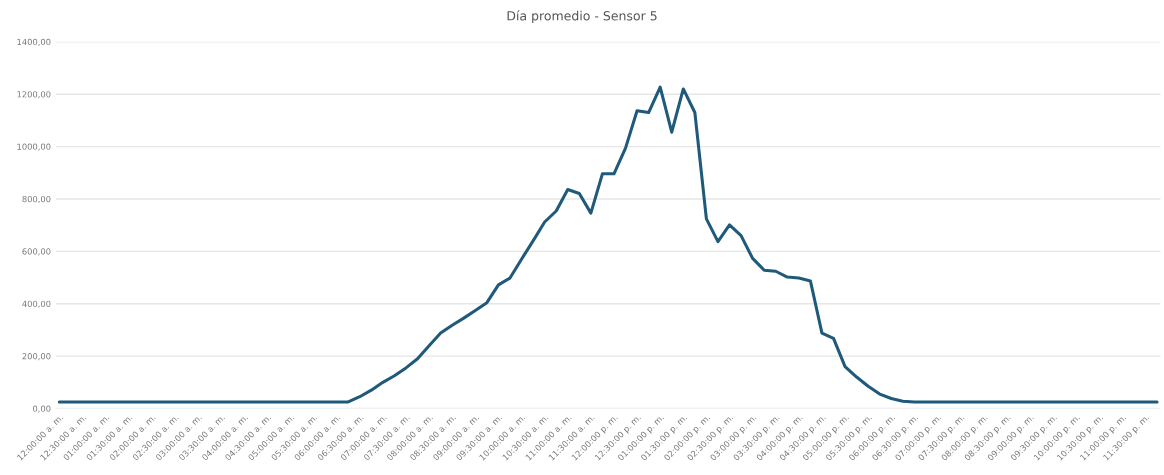  What do you see at coordinates (34, 42) in the screenshot?
I see `y-tick-label: 1400,00` at bounding box center [34, 42].